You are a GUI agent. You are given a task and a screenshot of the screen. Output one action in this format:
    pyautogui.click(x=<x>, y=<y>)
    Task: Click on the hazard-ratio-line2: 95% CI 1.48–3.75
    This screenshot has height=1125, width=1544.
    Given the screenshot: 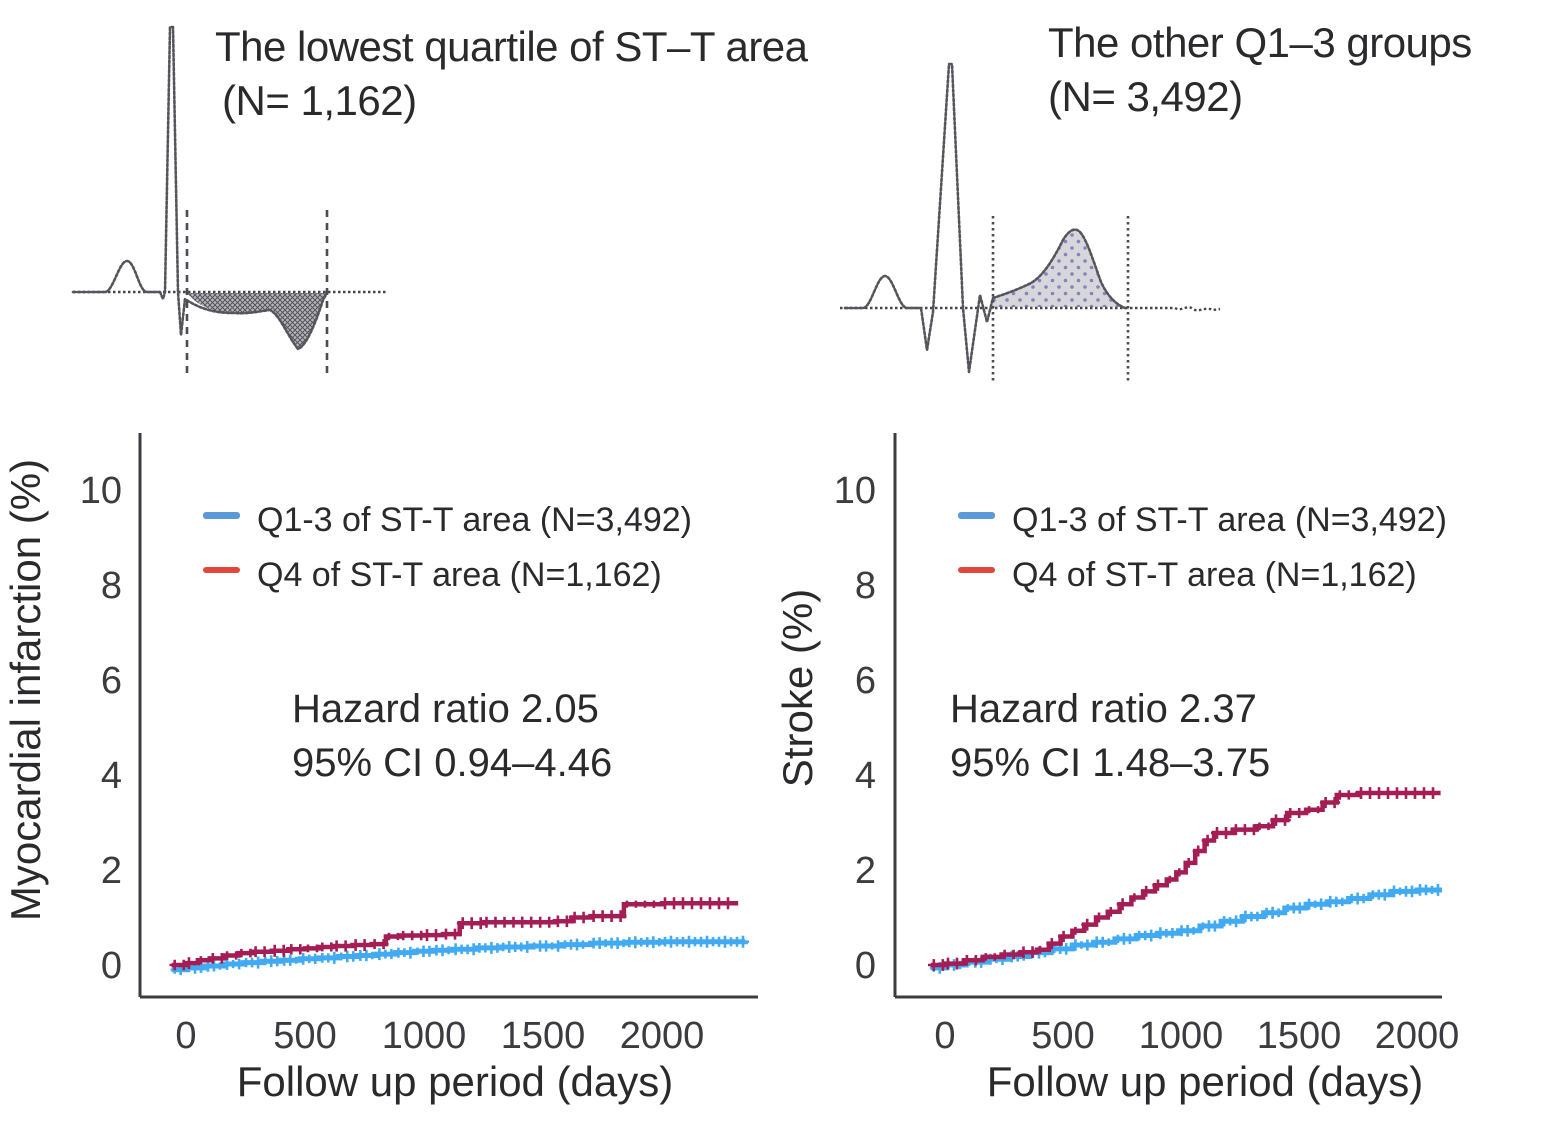 What is the action you would take?
    pyautogui.click(x=1110, y=763)
    